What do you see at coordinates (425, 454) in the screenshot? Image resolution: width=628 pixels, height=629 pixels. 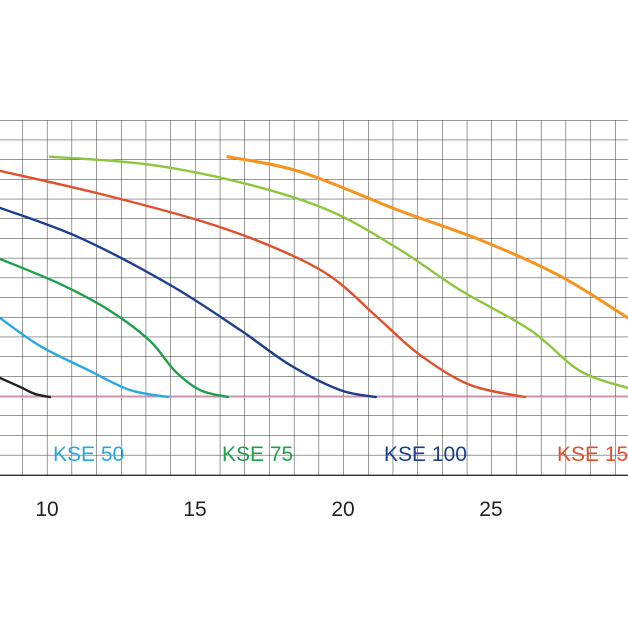 I see `legend-label: KSE 100` at bounding box center [425, 454].